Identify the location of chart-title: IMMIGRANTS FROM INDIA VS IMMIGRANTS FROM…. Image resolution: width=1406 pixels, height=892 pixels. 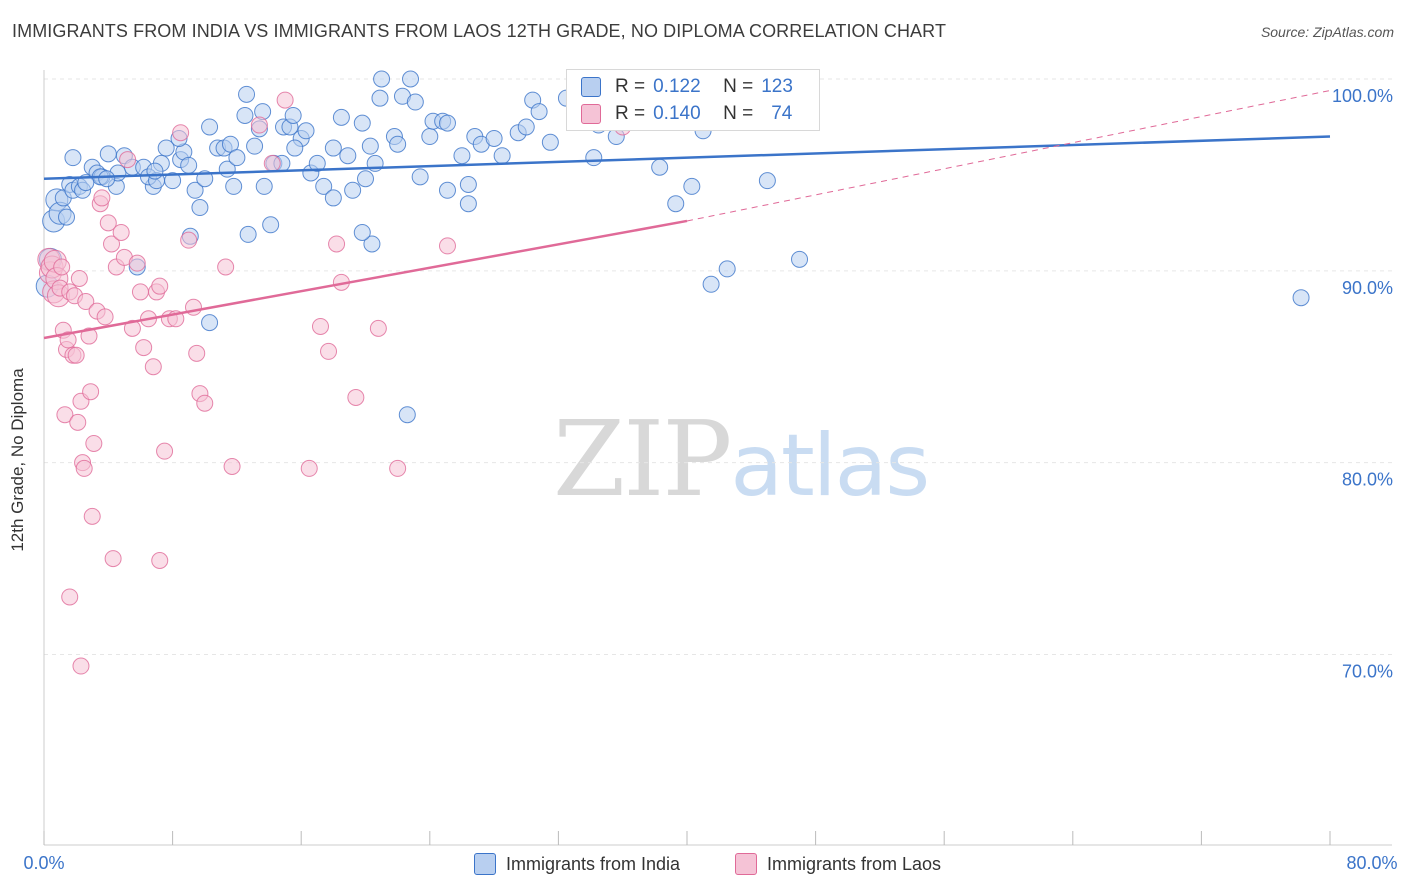
(479, 31).